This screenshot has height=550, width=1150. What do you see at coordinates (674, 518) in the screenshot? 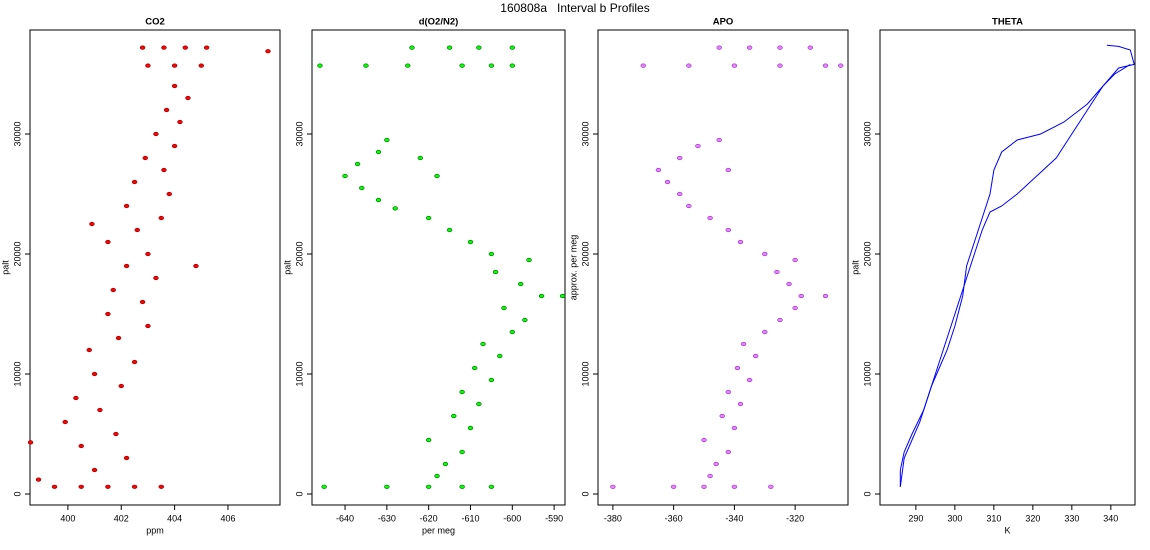
I see `x-tick-label: -360` at bounding box center [674, 518].